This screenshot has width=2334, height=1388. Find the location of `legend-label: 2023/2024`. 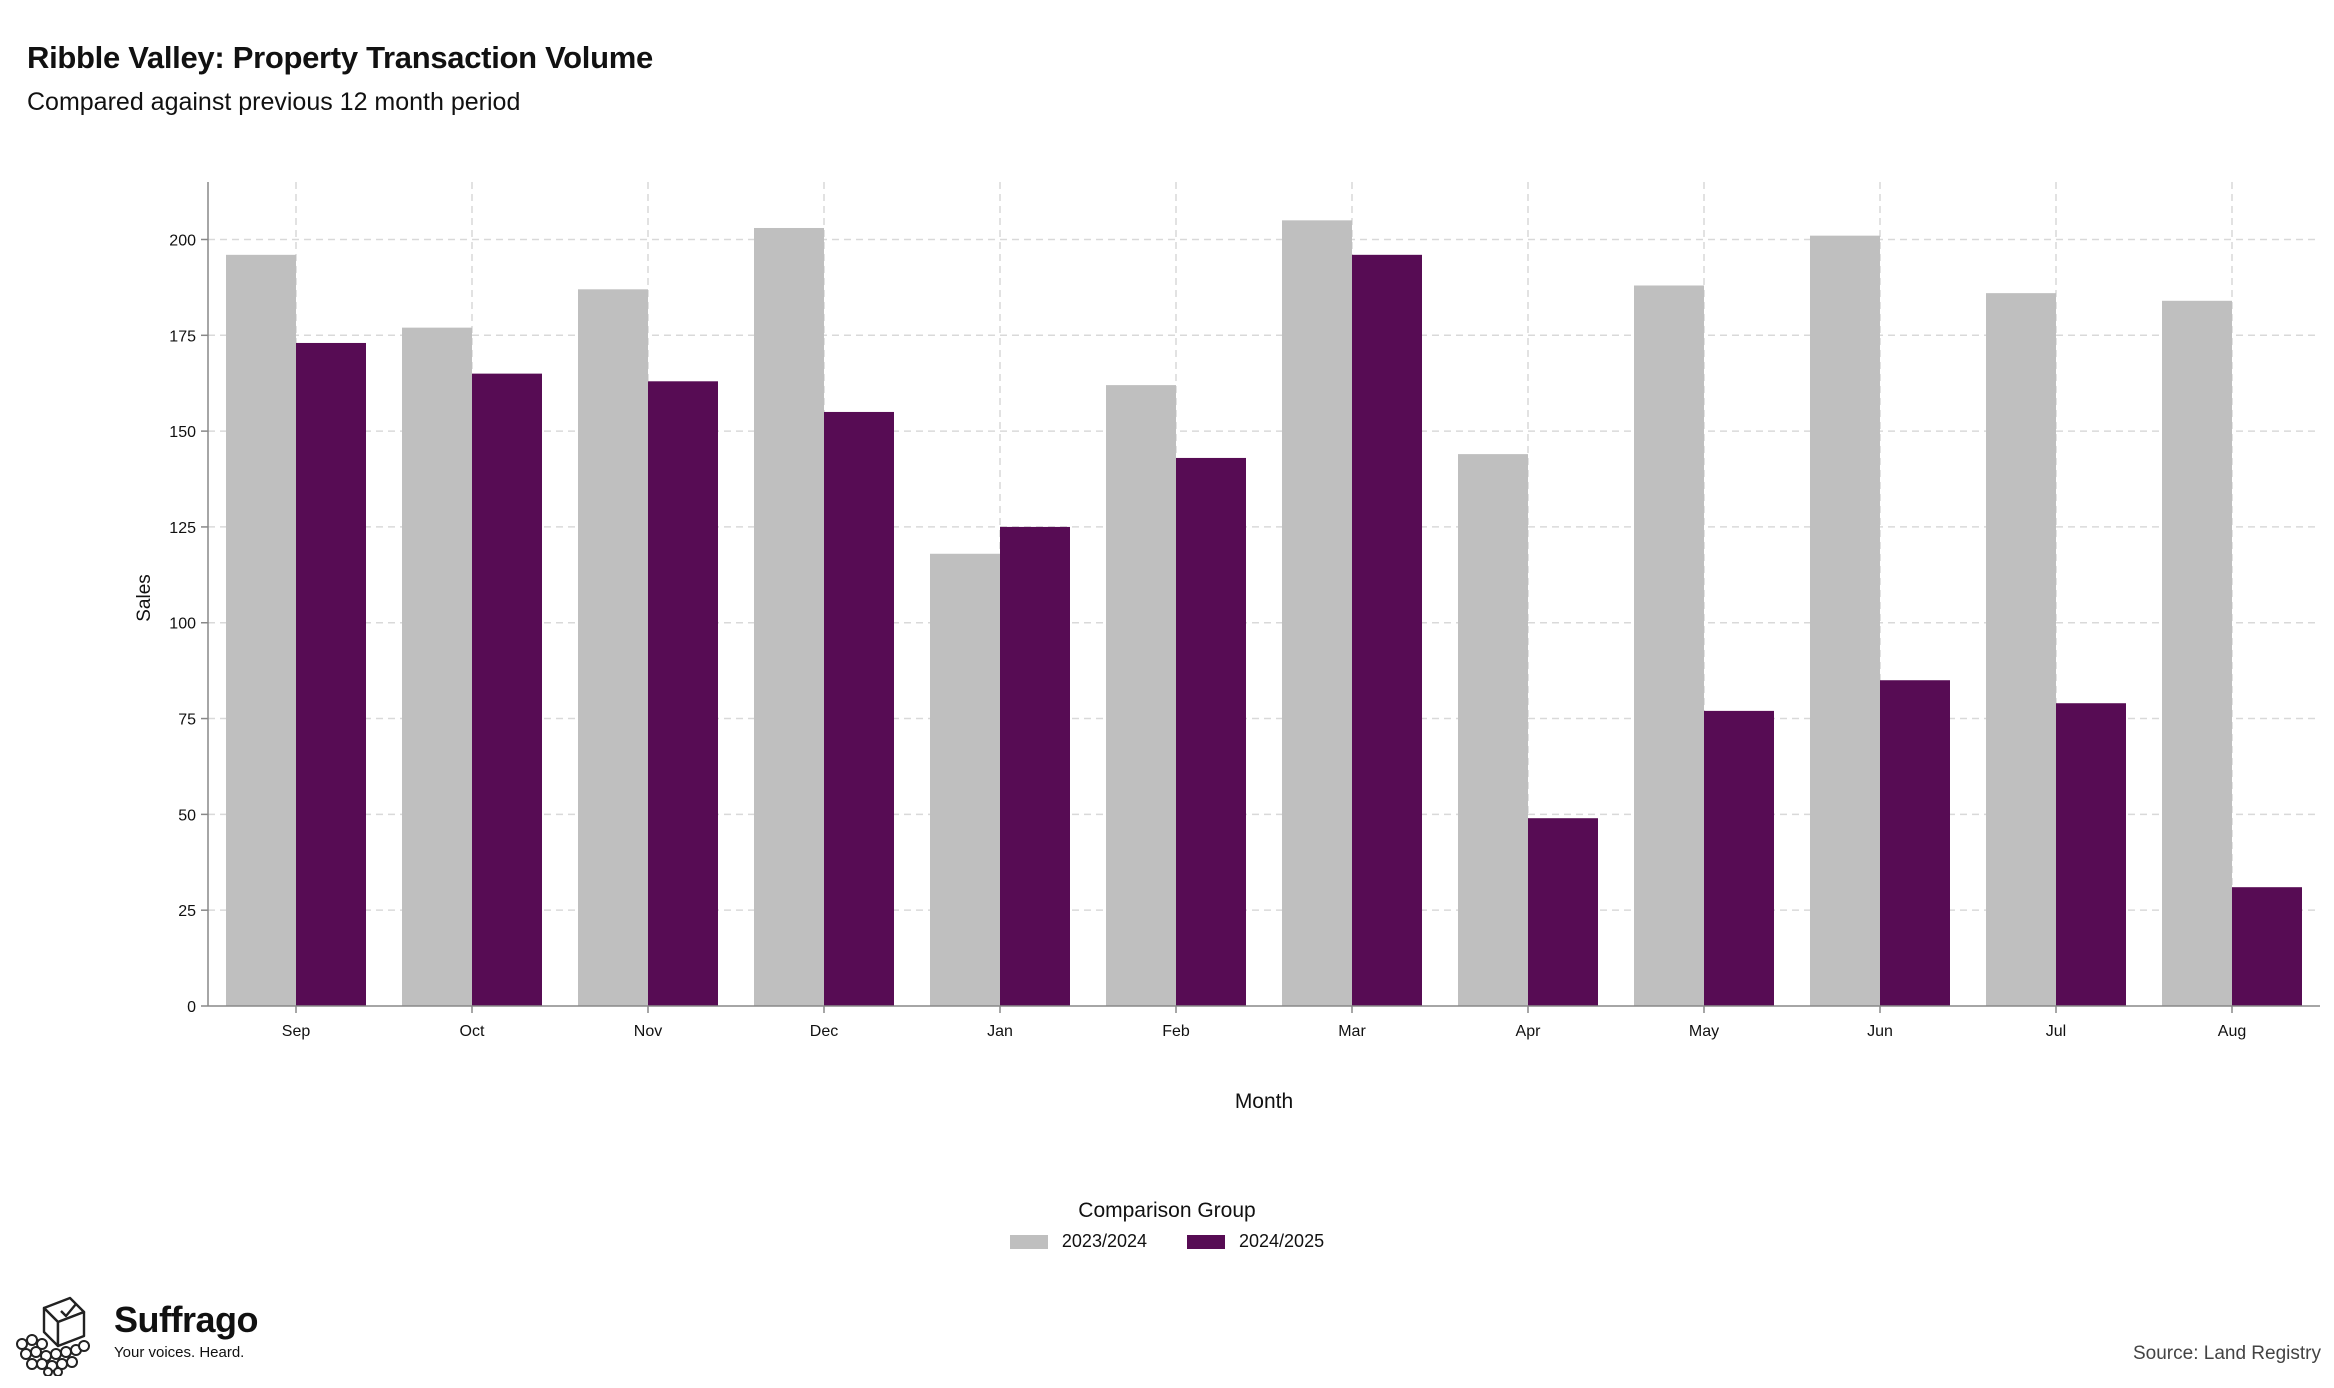

legend-label: 2023/2024 is located at coordinates (1104, 1241).